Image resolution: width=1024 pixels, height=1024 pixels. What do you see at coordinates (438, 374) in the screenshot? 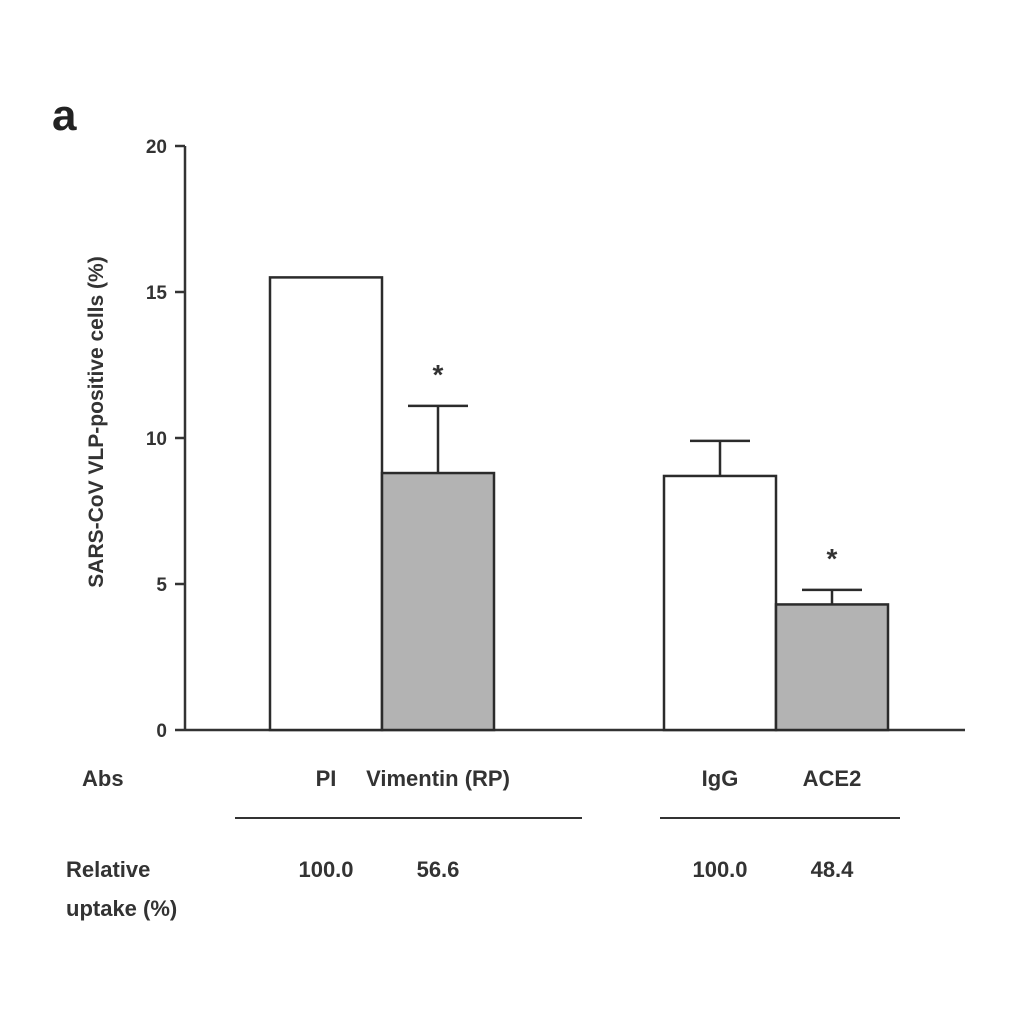
I see `significance-star-0-1: *` at bounding box center [438, 374].